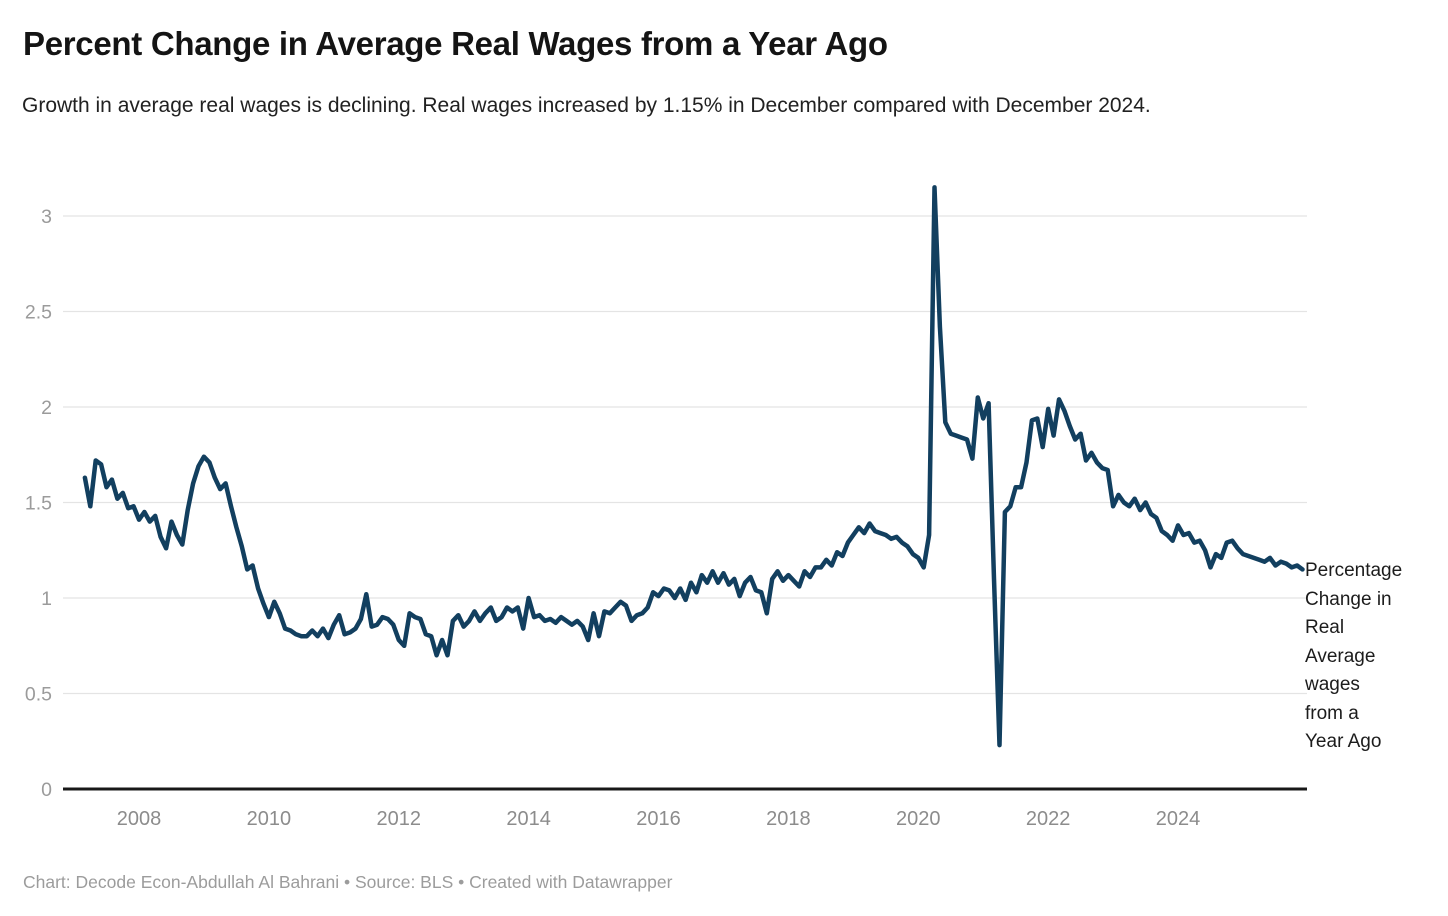 The image size is (1448, 916). What do you see at coordinates (1340, 656) in the screenshot?
I see `series-label-line: Average` at bounding box center [1340, 656].